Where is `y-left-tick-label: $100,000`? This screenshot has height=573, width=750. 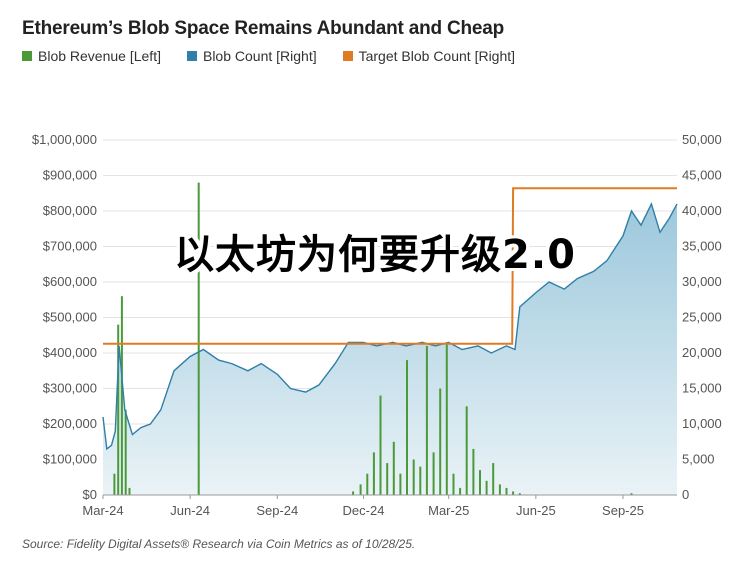 y-left-tick-label: $100,000 is located at coordinates (70, 459).